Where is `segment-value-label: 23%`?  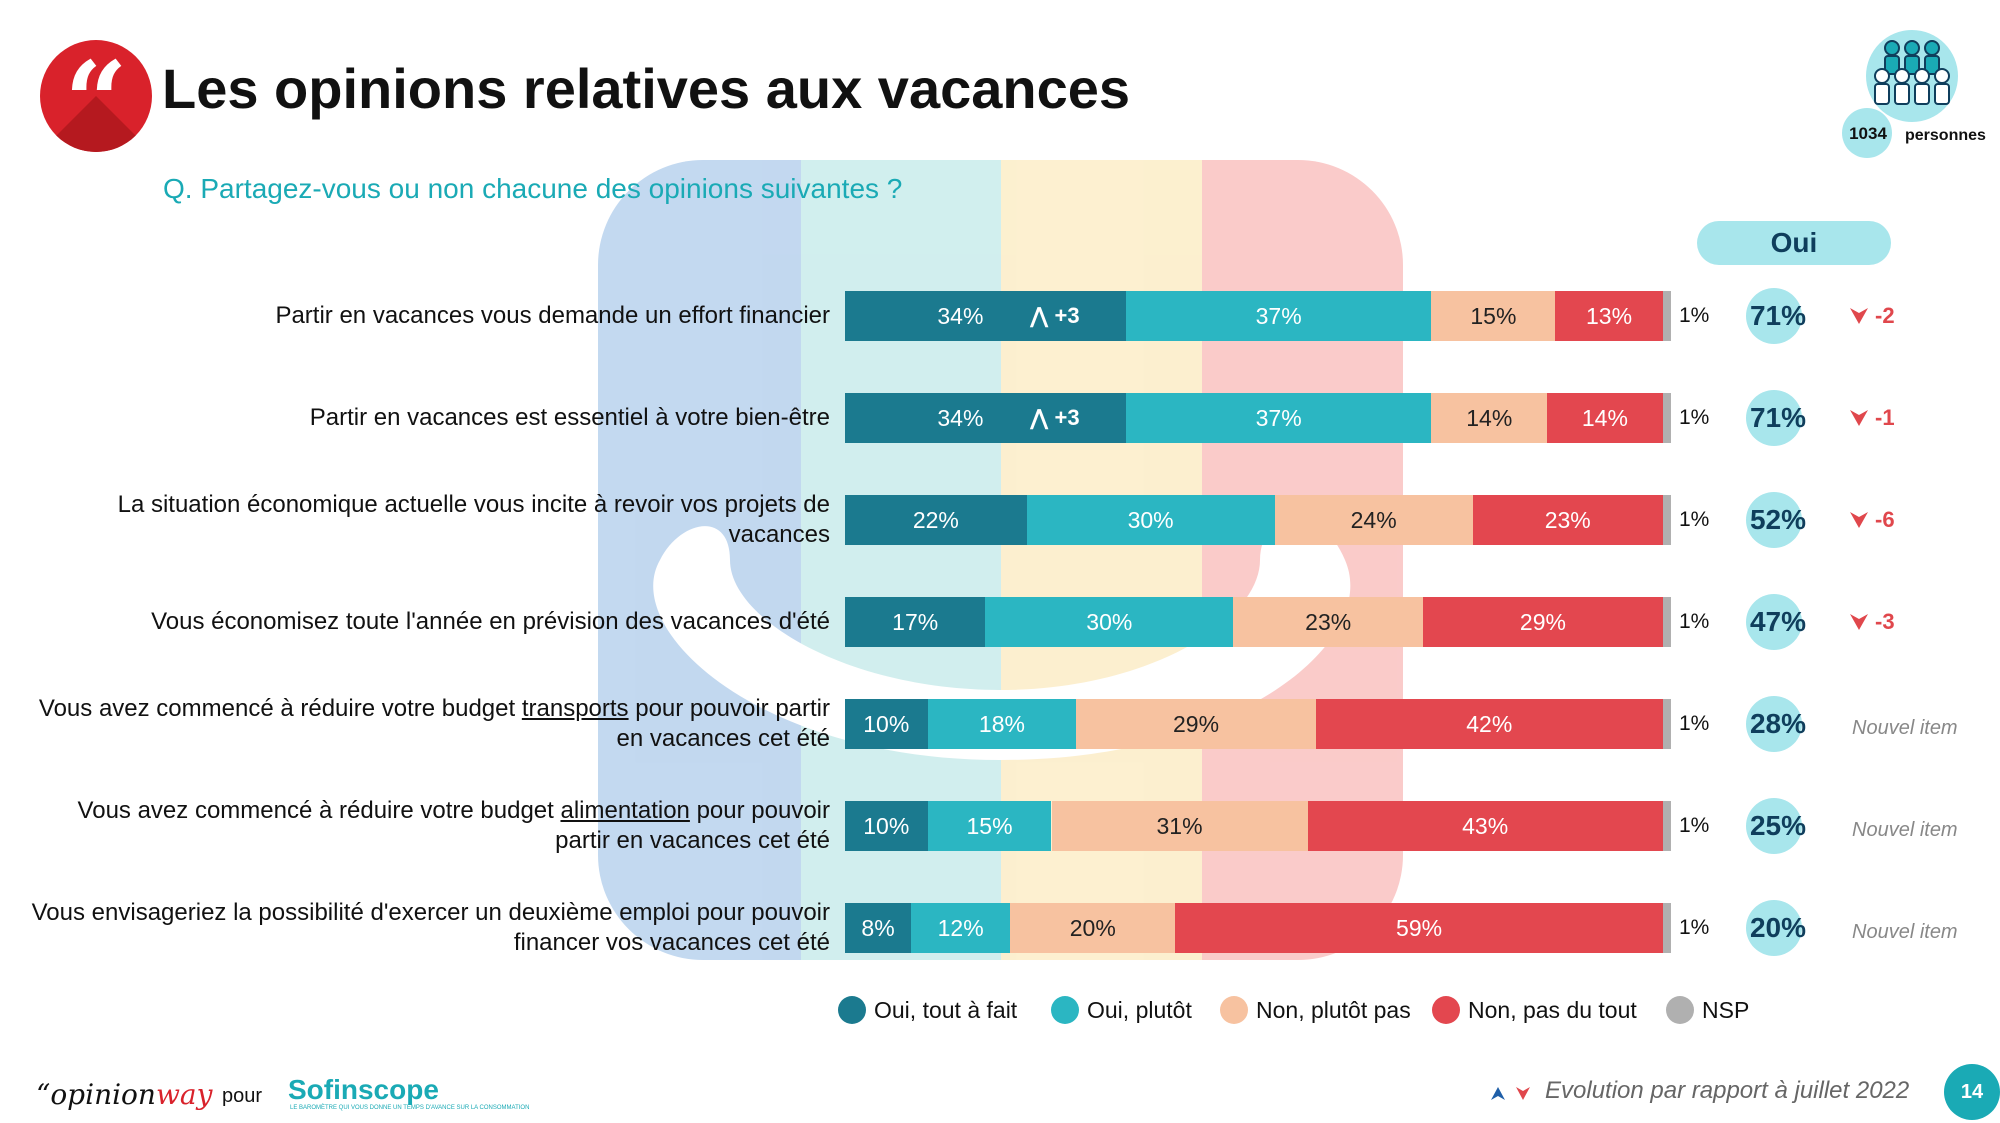 segment-value-label: 23% is located at coordinates (1567, 520).